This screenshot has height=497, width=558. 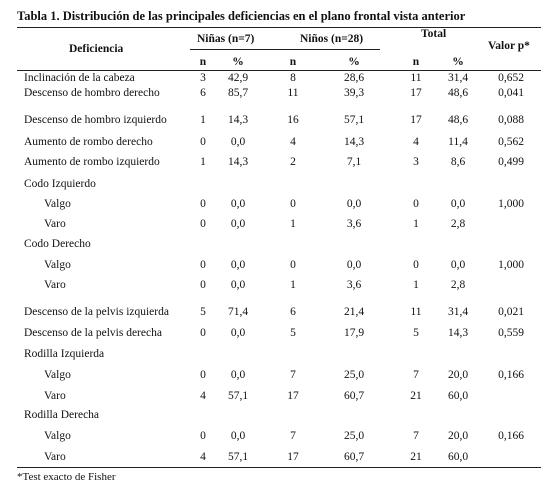 I want to click on footnote: *Test exacto de Fisher, so click(x=66, y=477).